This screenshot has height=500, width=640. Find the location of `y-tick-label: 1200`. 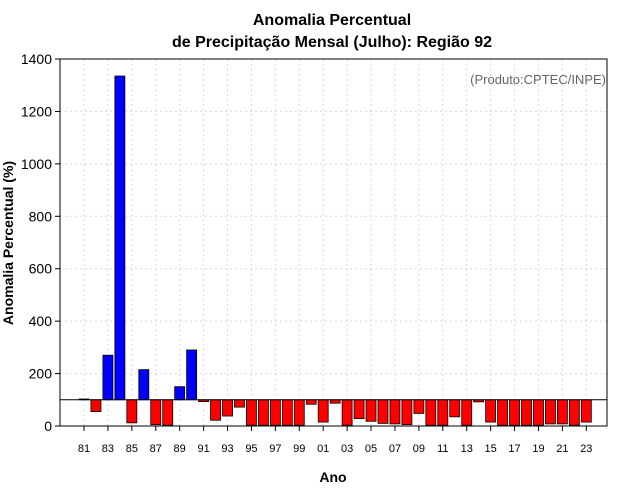

y-tick-label: 1200 is located at coordinates (36, 111).